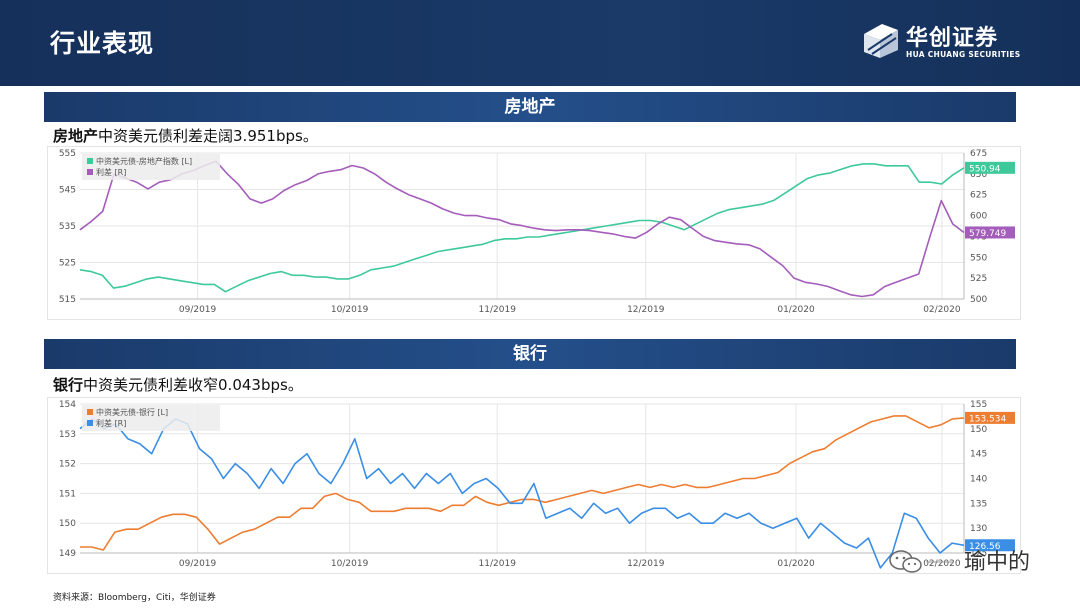  Describe the element at coordinates (978, 455) in the screenshot. I see `y-right-tick-label: 145` at that location.